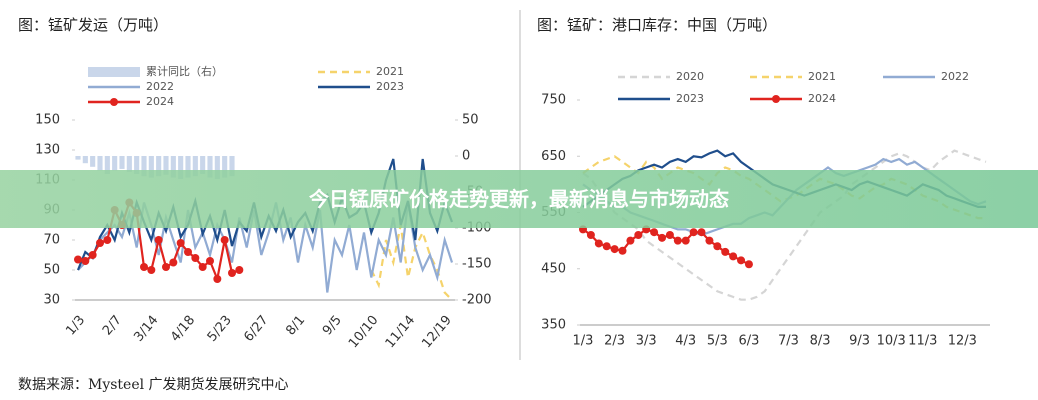  I want to click on x-tick-label: 7/3, so click(788, 341).